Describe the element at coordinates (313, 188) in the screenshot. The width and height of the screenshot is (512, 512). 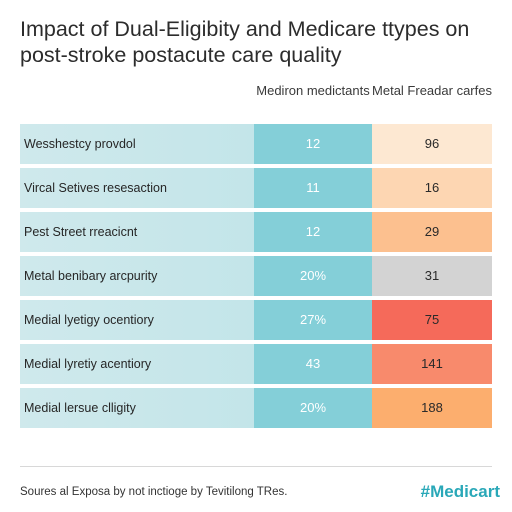
I see `value-cell-col1: 11` at that location.